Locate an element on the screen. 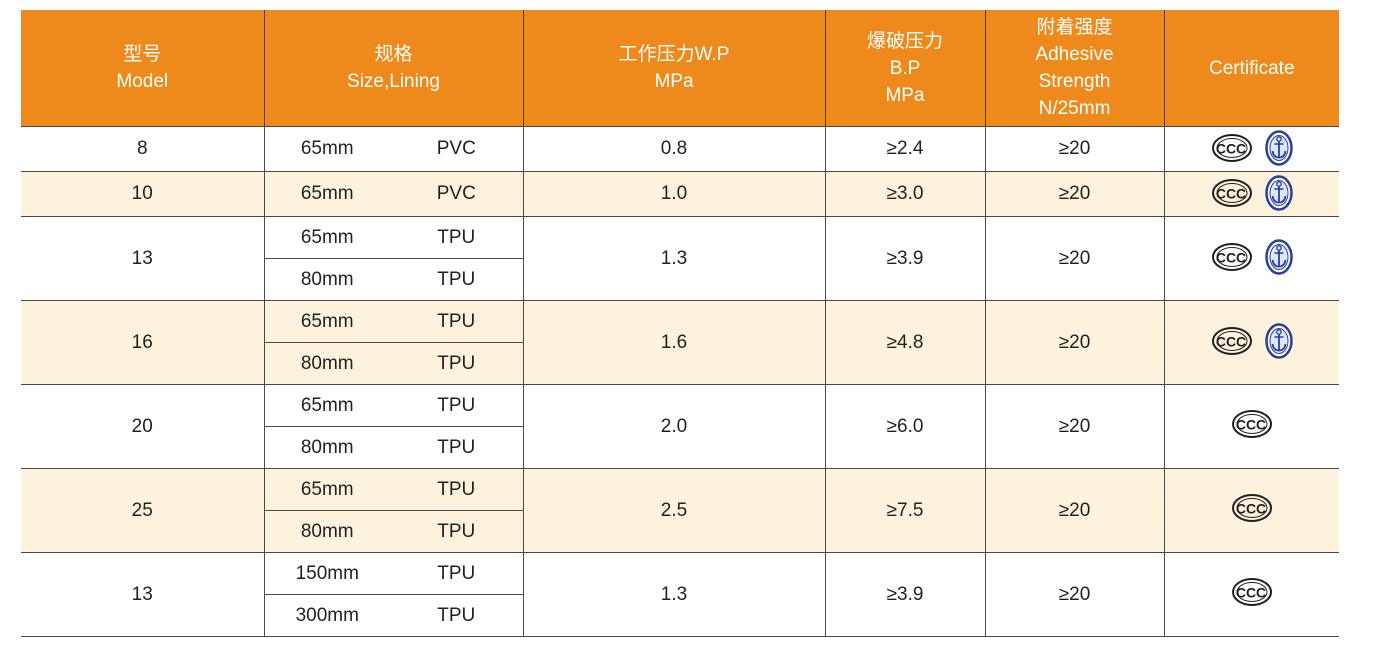  table-row: 25 65mm TPU 2.5 ≥7.5 ≥20 CCC is located at coordinates (680, 510).